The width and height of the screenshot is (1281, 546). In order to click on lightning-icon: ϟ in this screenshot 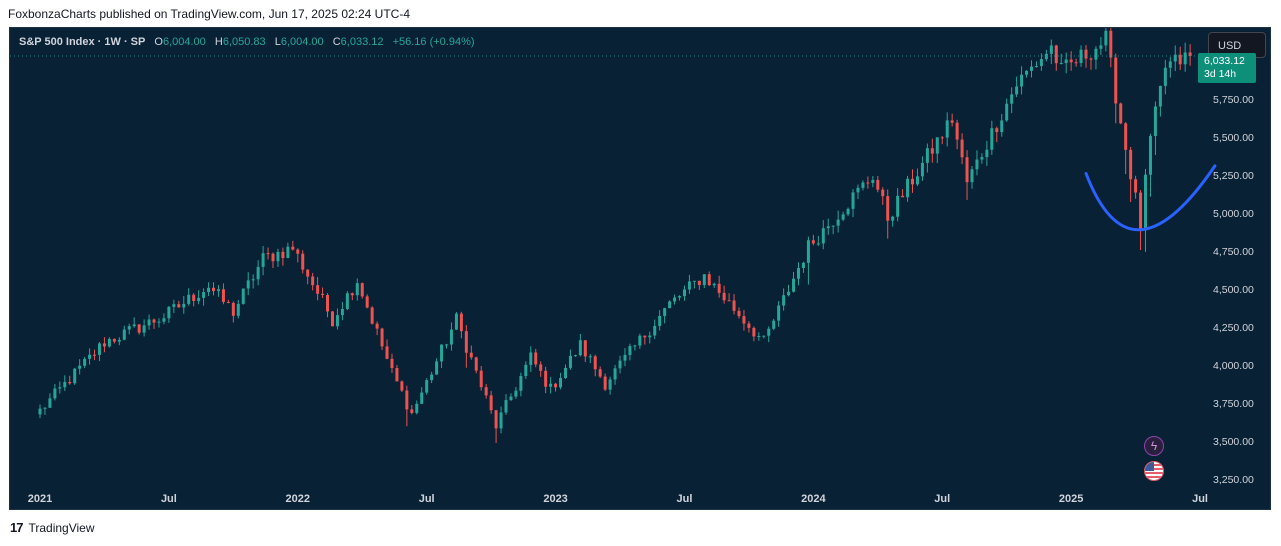, I will do `click(1154, 446)`.